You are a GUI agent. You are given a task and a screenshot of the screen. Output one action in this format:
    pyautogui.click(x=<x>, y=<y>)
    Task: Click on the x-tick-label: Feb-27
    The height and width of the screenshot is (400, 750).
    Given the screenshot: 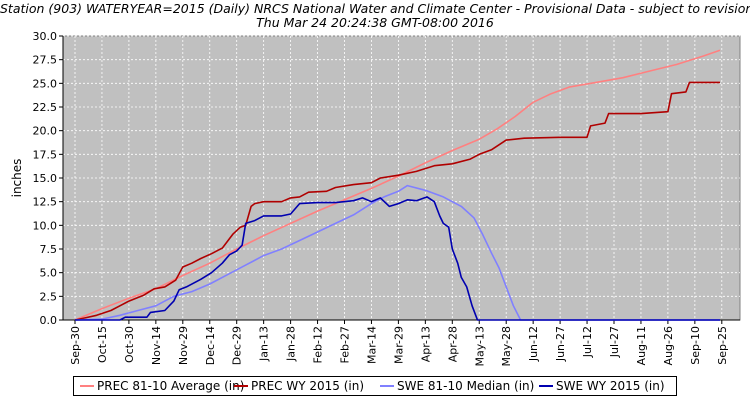 What is the action you would take?
    pyautogui.click(x=345, y=344)
    